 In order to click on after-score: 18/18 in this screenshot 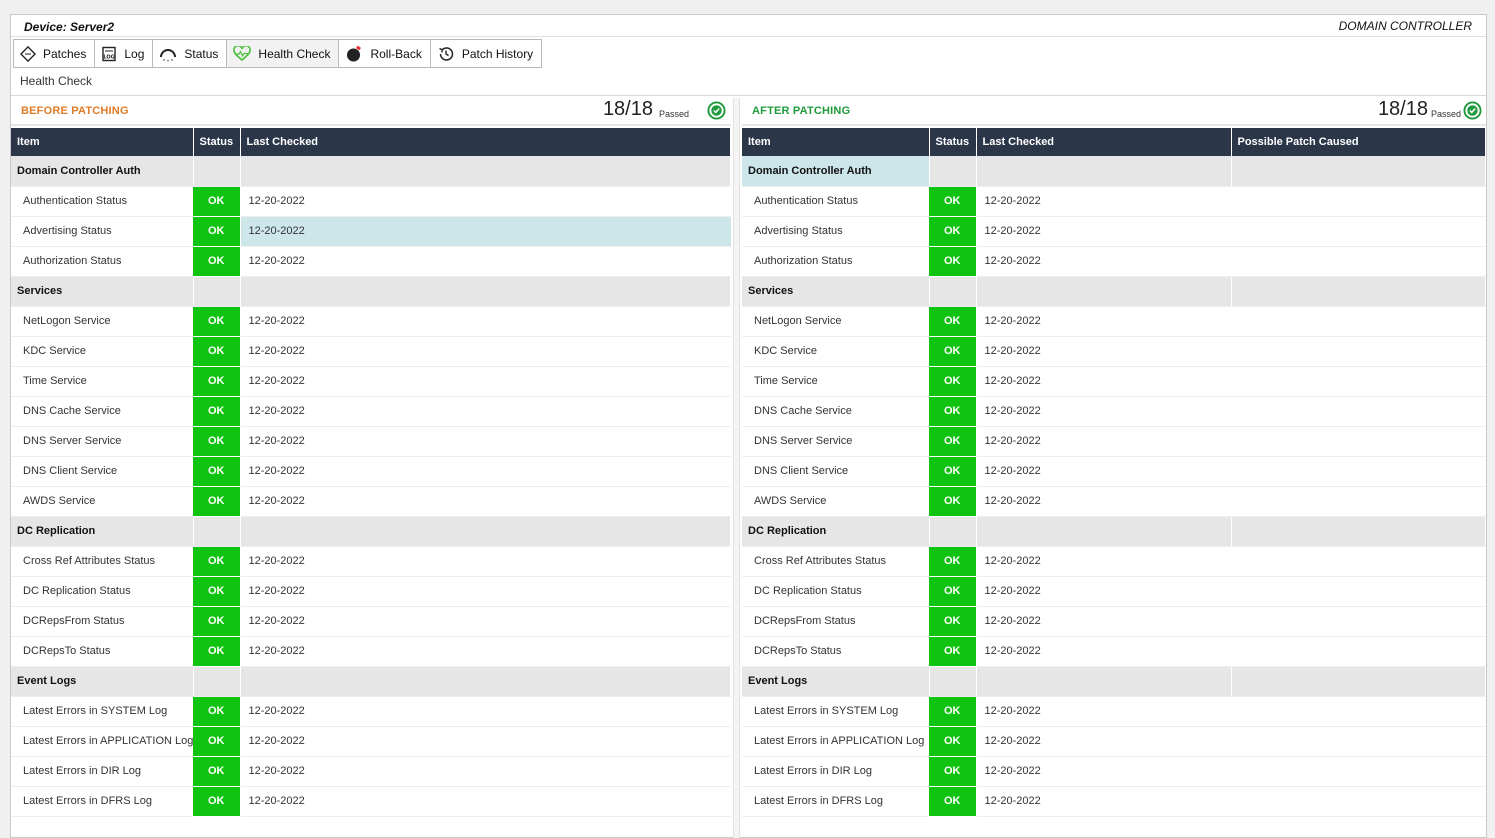, I will do `click(1402, 109)`.